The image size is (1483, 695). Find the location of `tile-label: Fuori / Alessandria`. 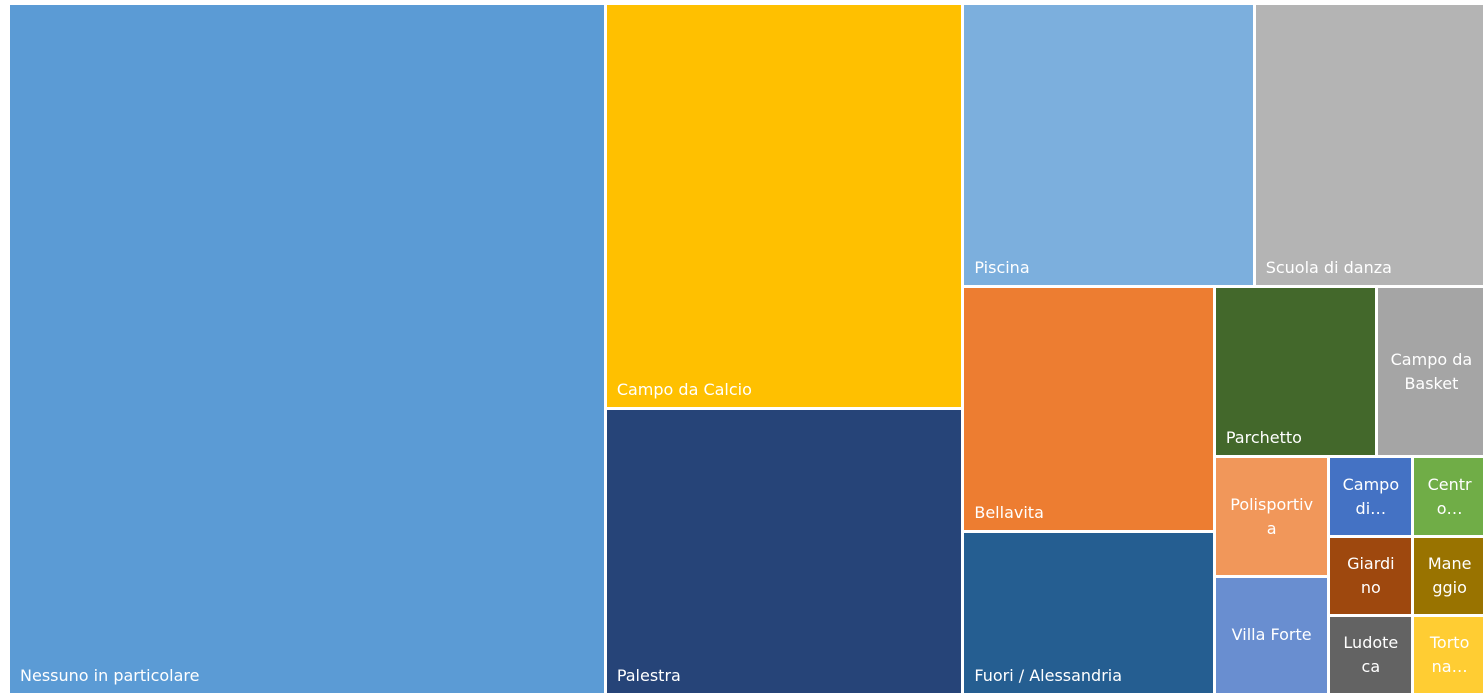

tile-label: Fuori / Alessandria is located at coordinates (1048, 675).